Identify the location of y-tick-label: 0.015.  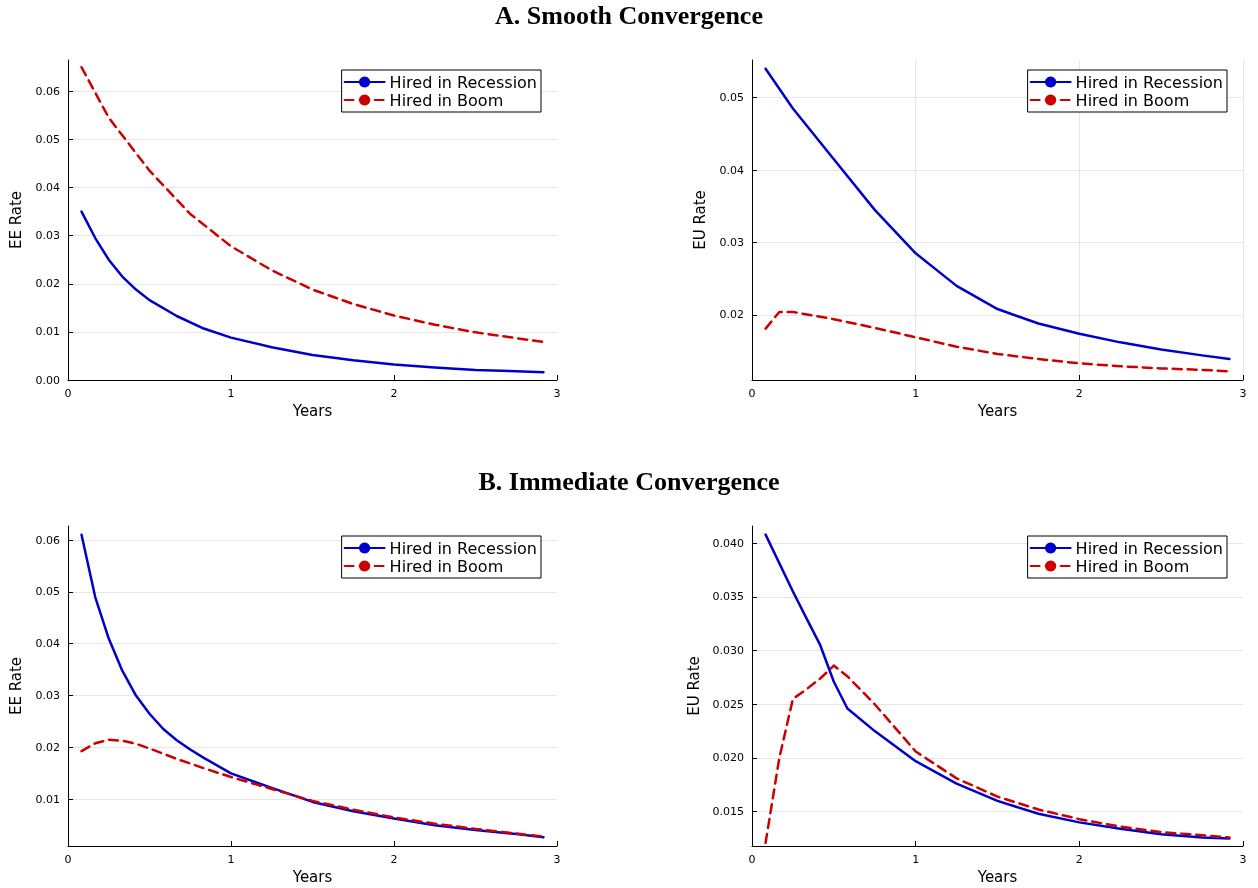
(728, 812).